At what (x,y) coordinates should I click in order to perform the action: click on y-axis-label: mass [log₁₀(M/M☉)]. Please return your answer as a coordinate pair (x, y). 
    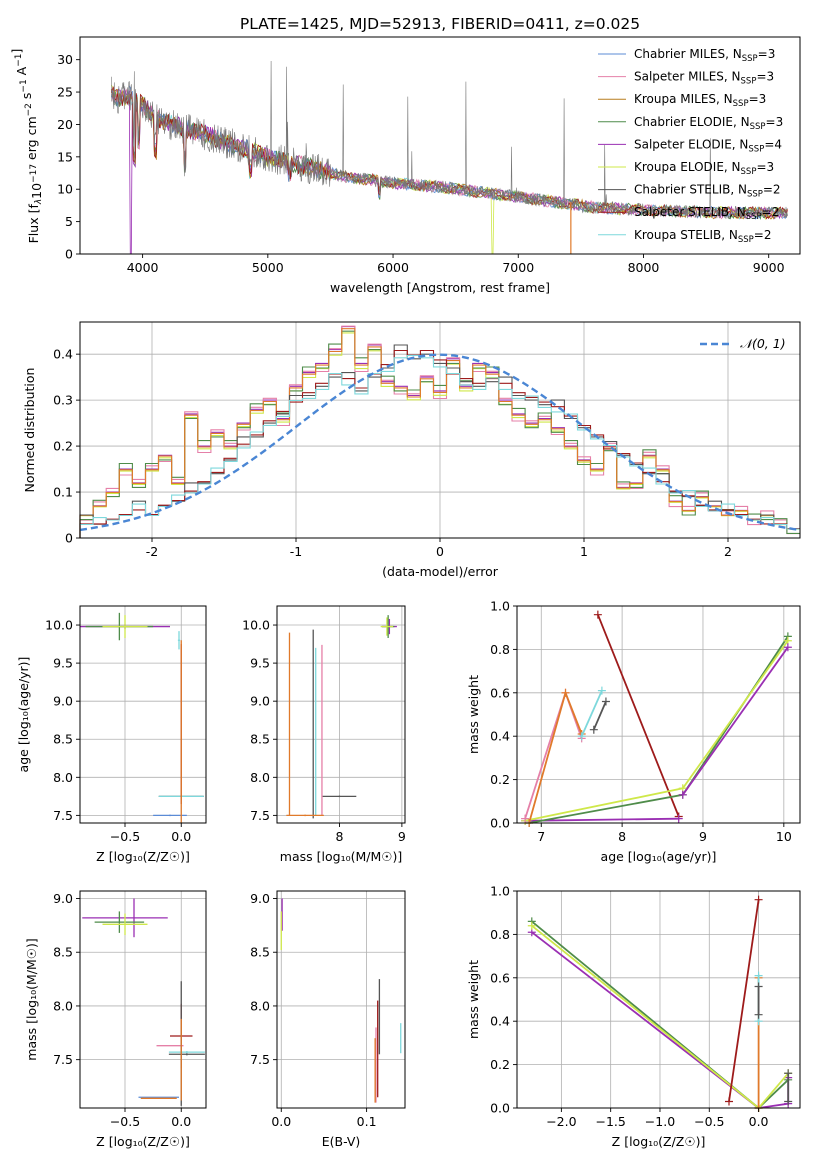
    Looking at the image, I should click on (31, 999).